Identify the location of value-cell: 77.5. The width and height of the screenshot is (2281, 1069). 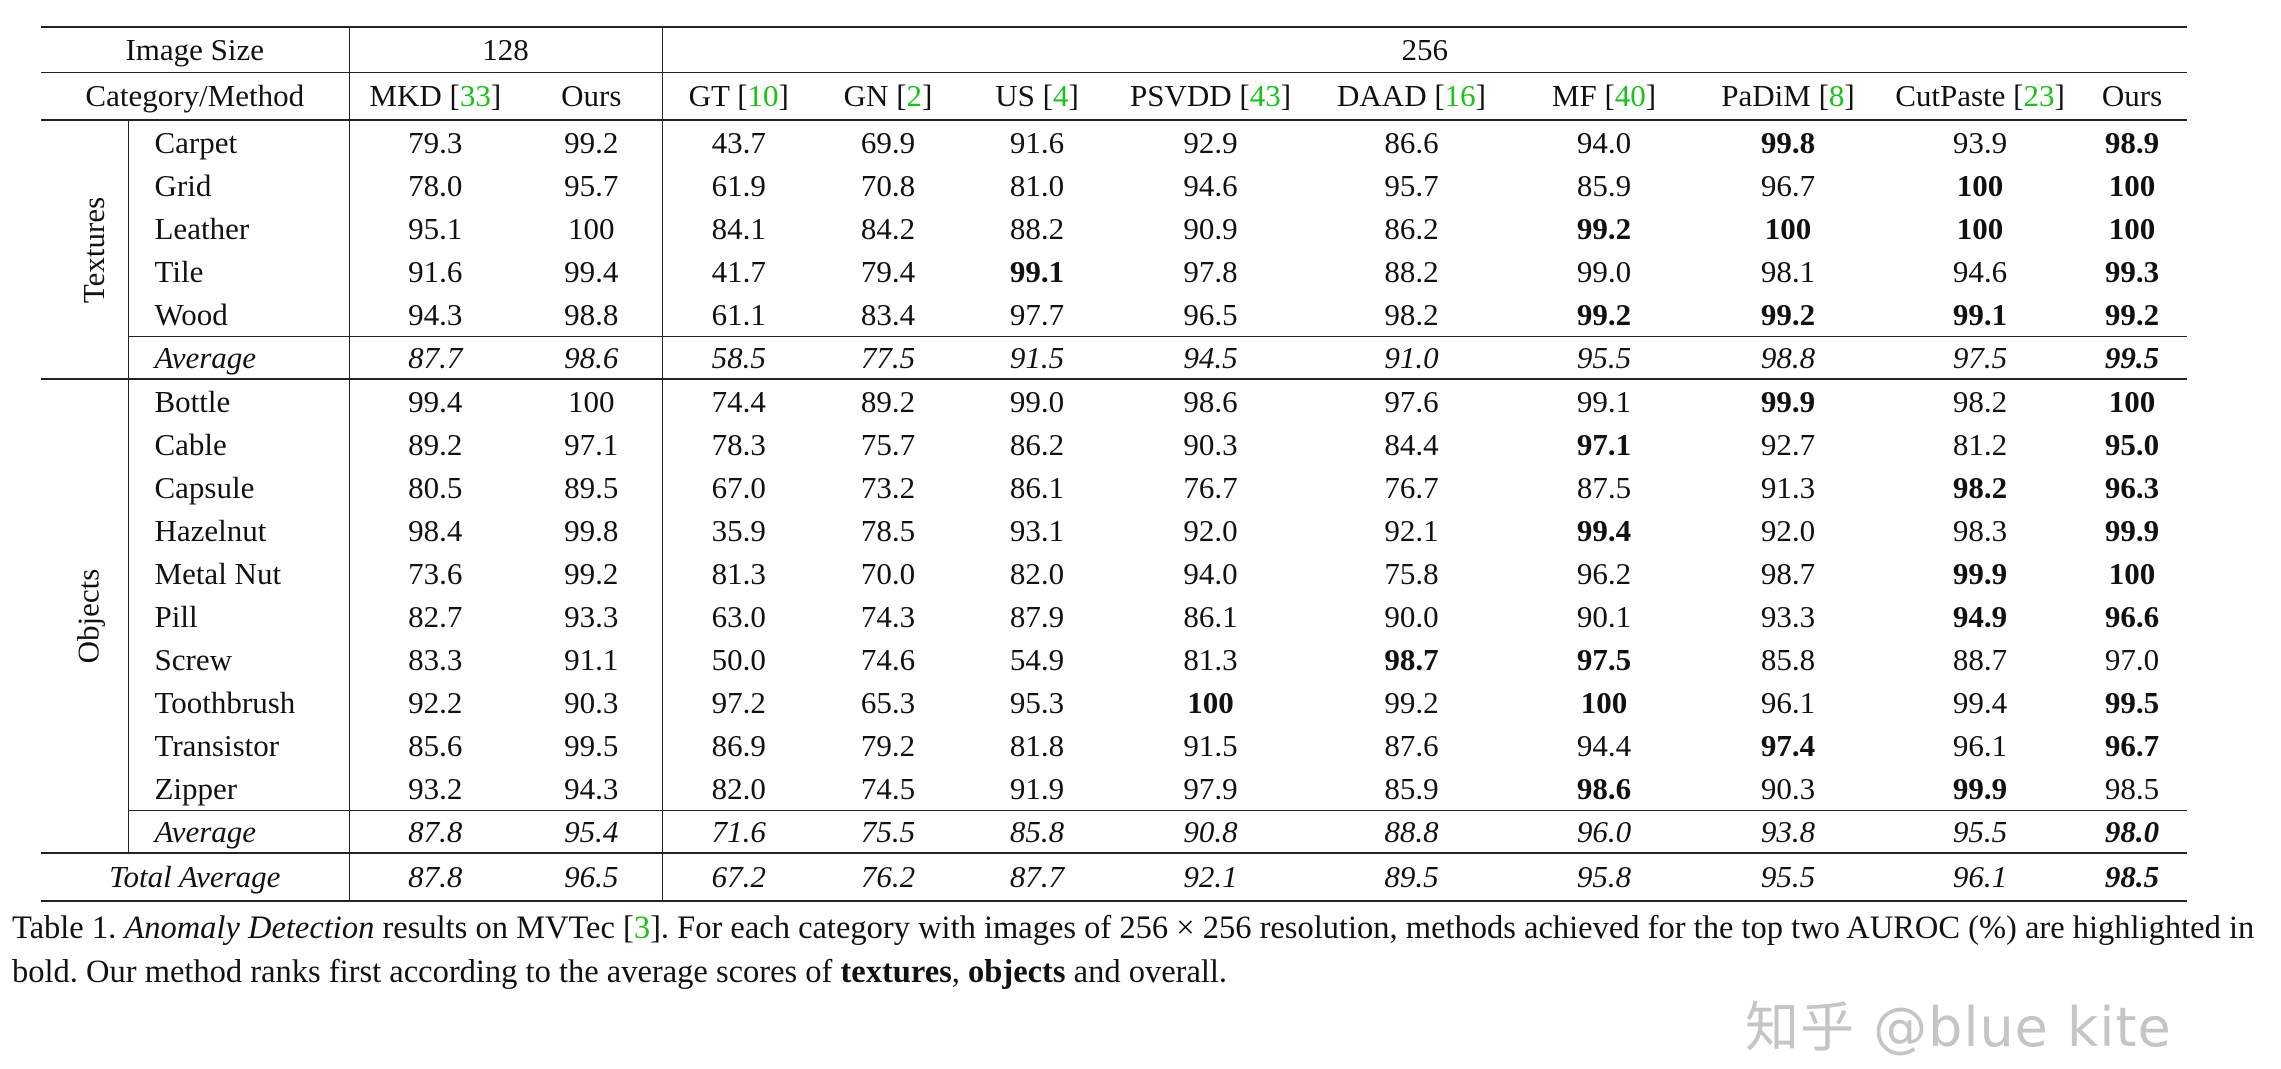
(888, 357).